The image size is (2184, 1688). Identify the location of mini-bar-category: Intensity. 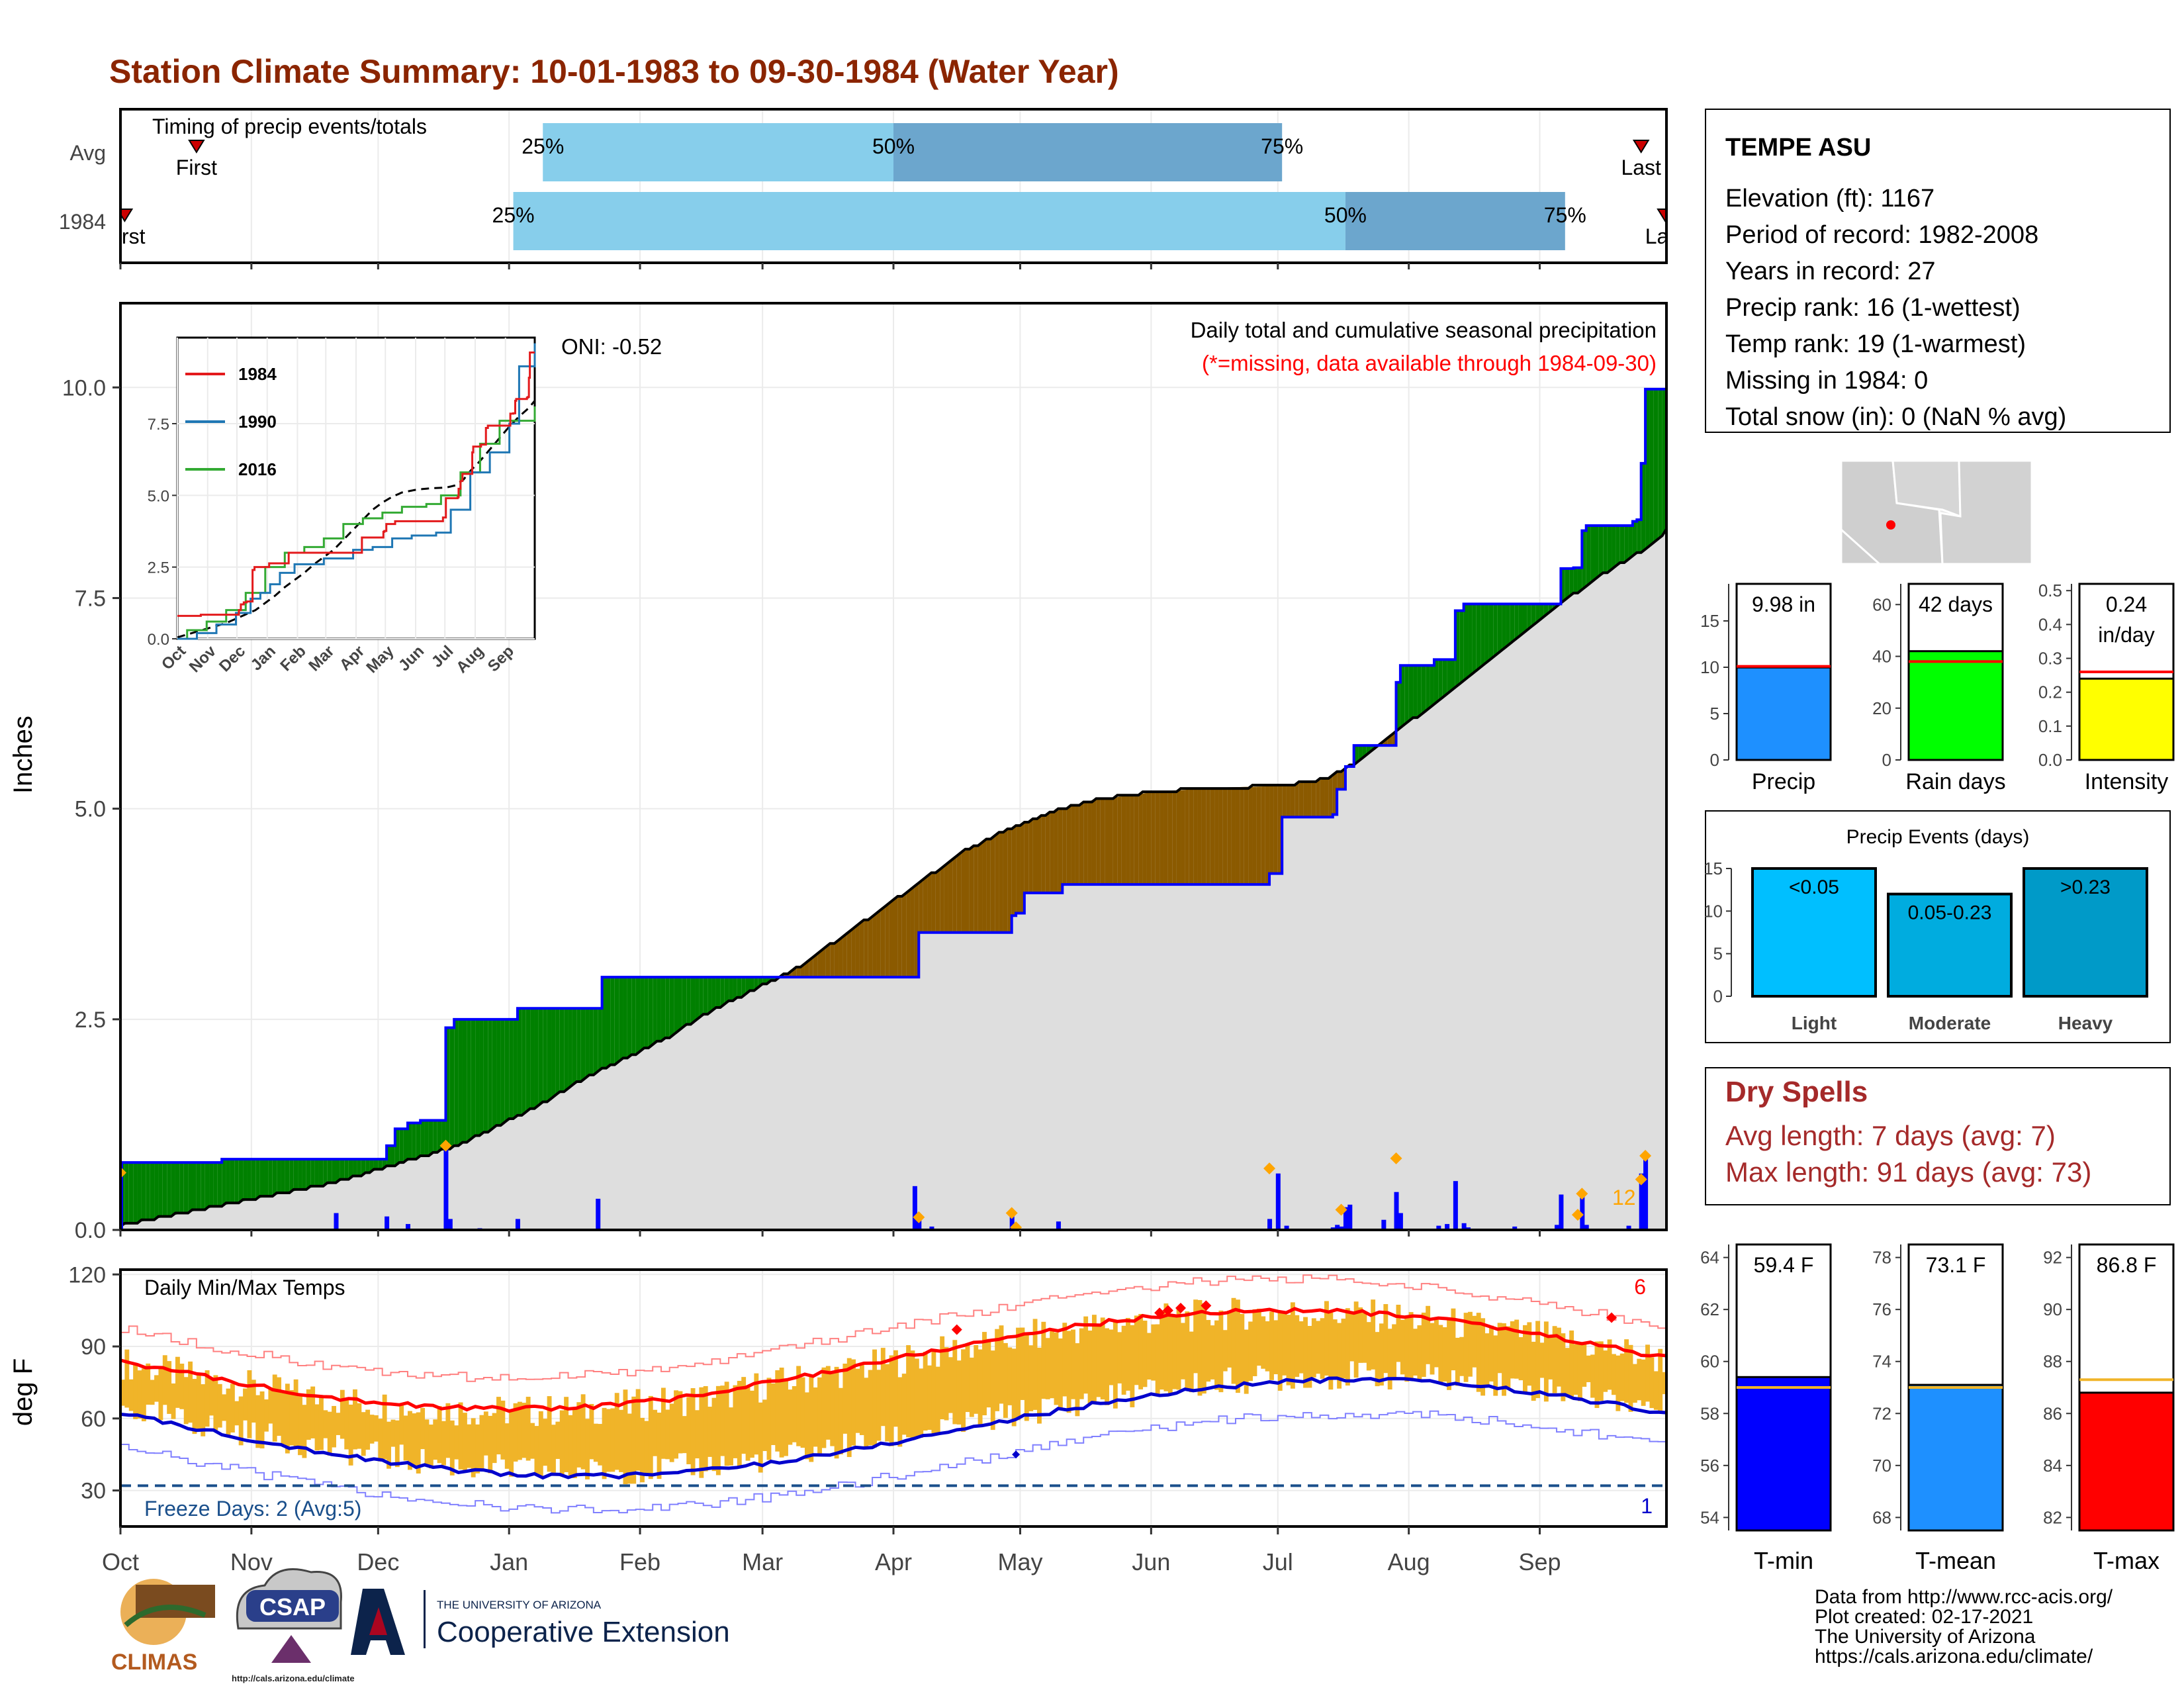
(2127, 781).